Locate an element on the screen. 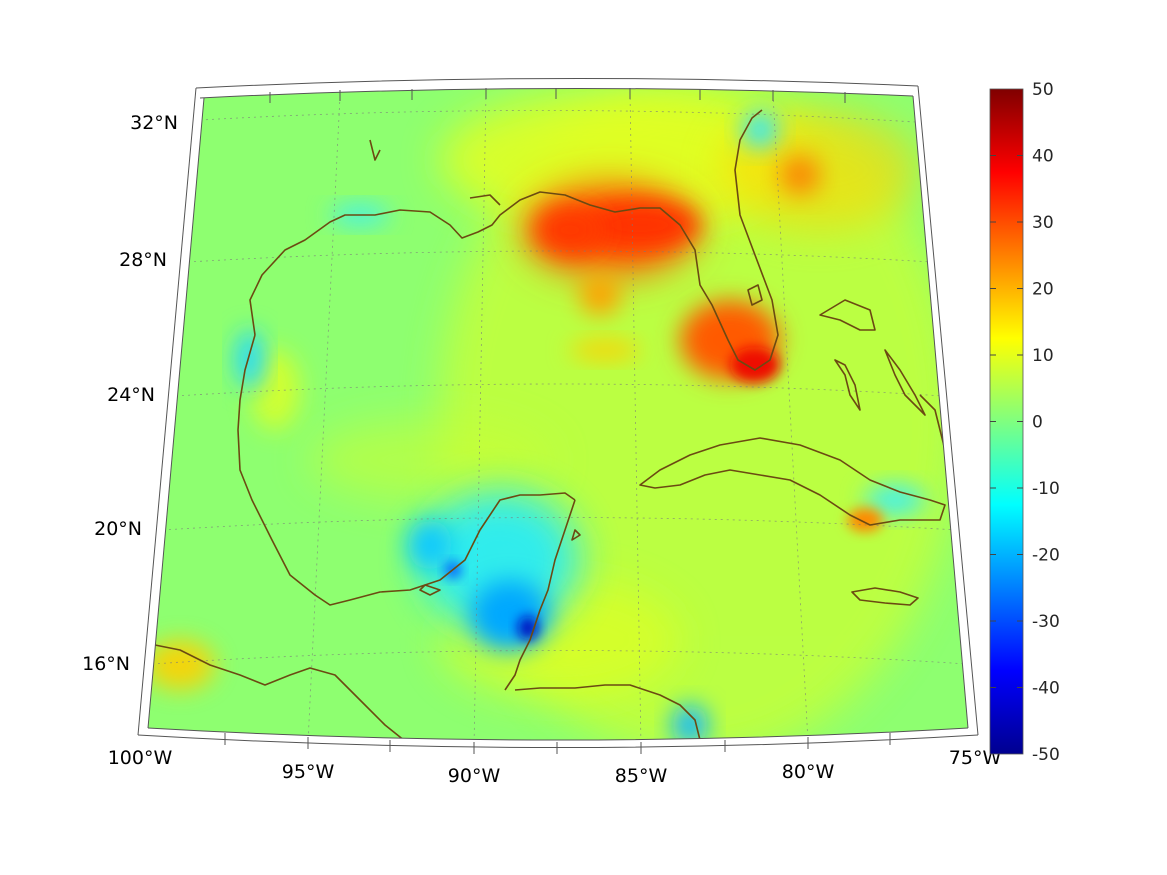 The height and width of the screenshot is (875, 1167). lon-label-80: 80°W is located at coordinates (808, 772).